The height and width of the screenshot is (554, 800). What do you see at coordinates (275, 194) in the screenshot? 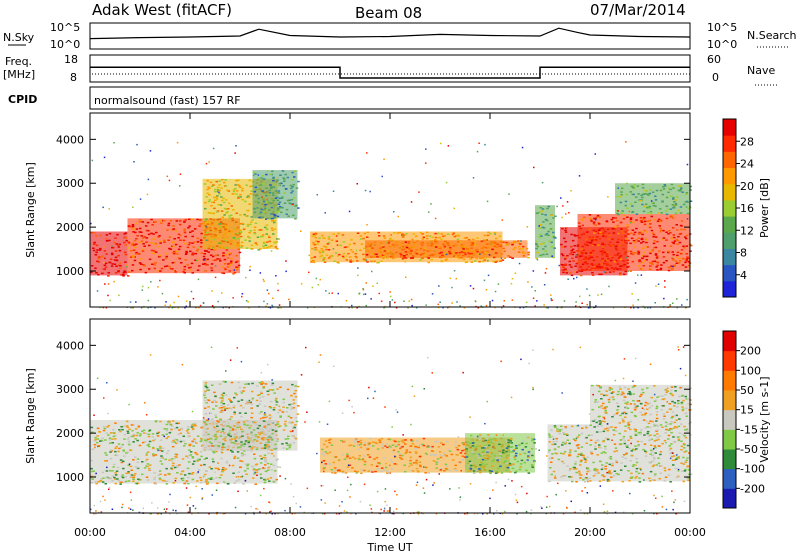
I see `scatter-region` at bounding box center [275, 194].